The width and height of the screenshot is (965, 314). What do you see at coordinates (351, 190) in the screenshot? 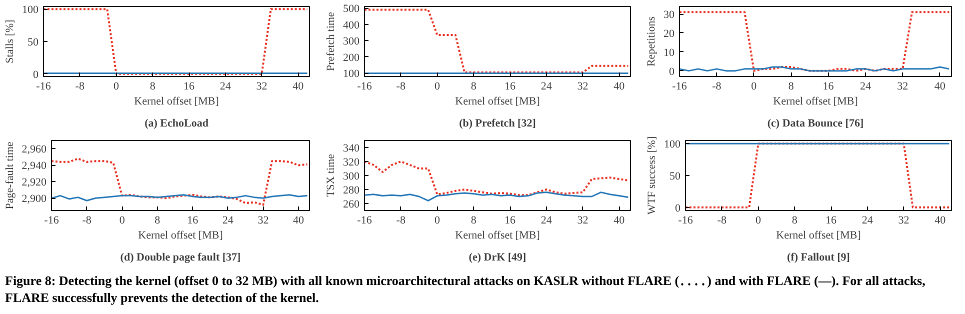
I see `y-tick-label: 280` at bounding box center [351, 190].